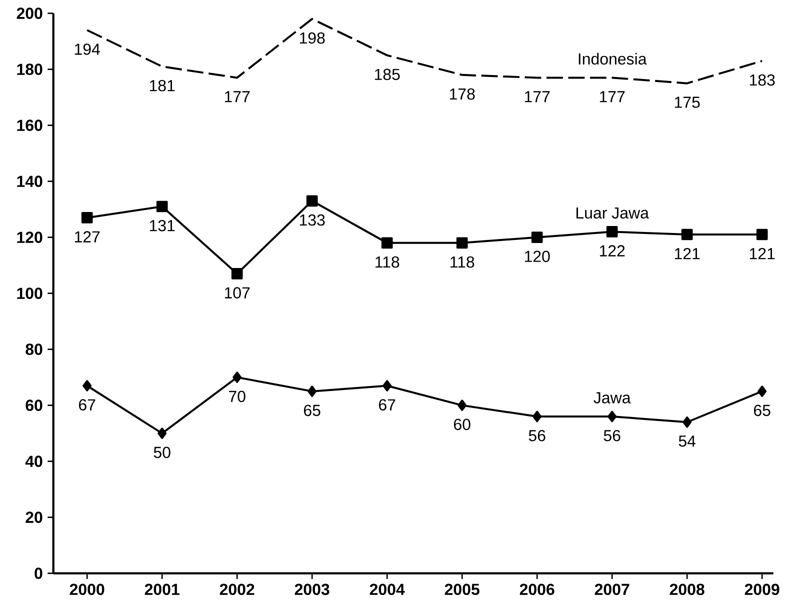 This screenshot has height=616, width=785. I want to click on data-label: 127, so click(87, 236).